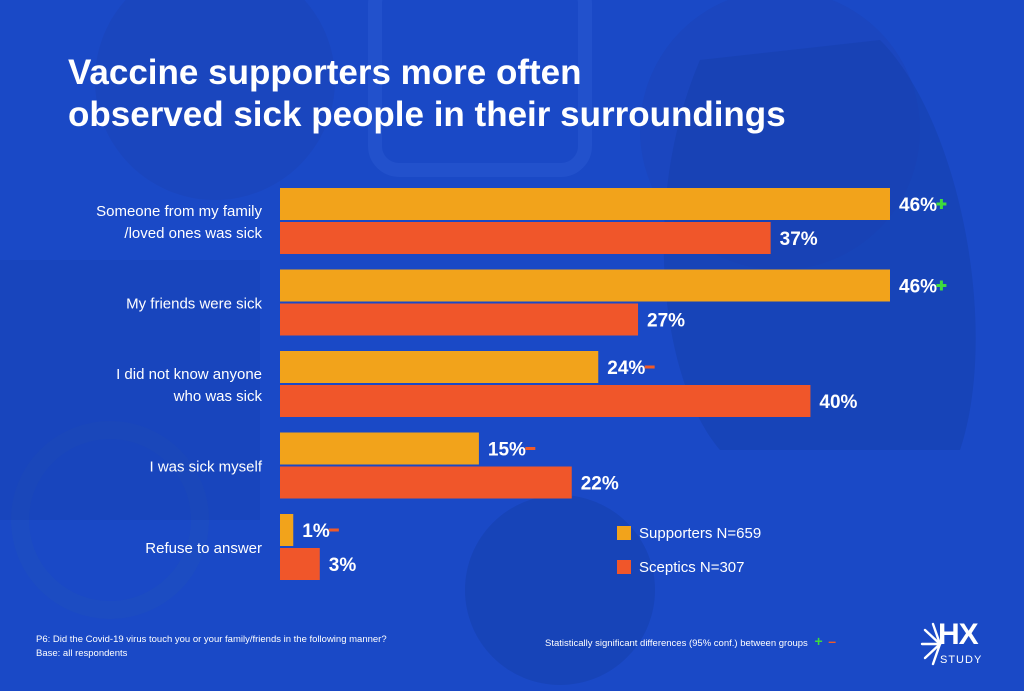 Image resolution: width=1024 pixels, height=691 pixels. I want to click on category-label: I was sick myself, so click(205, 467).